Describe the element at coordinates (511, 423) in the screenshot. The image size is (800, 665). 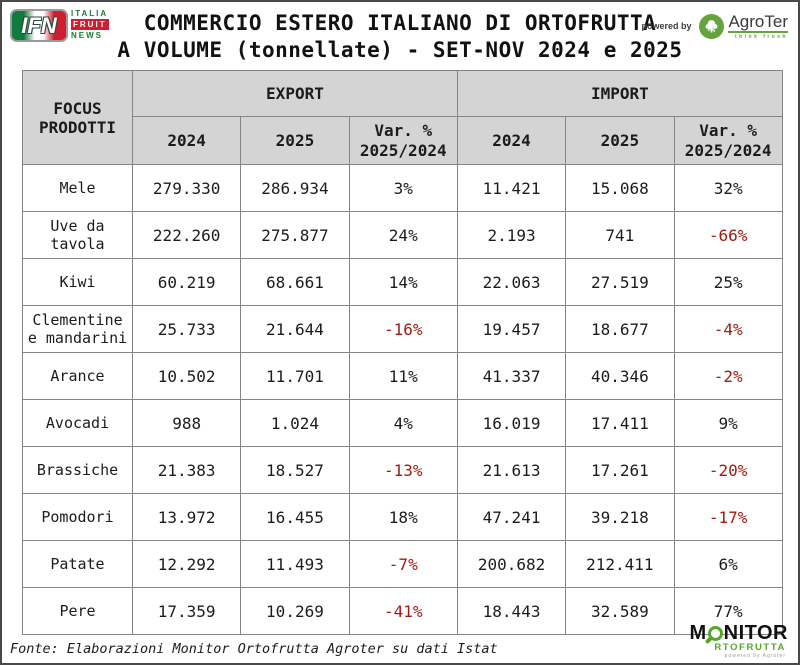
I see `value-cell: 16.019` at that location.